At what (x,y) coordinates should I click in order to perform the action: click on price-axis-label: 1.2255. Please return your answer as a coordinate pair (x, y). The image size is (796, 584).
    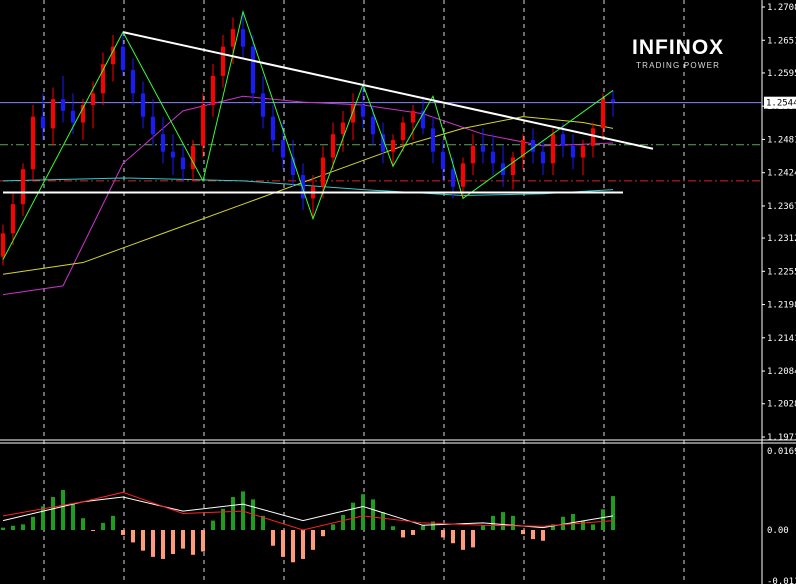
    Looking at the image, I should click on (781, 272).